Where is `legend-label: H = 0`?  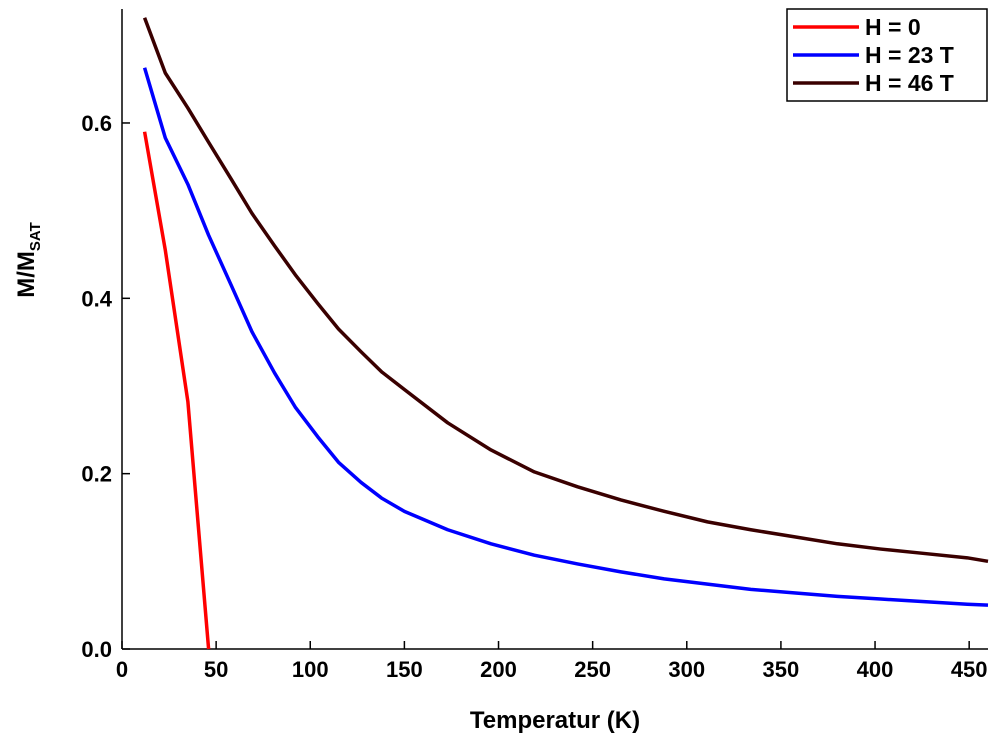
legend-label: H = 0 is located at coordinates (893, 27).